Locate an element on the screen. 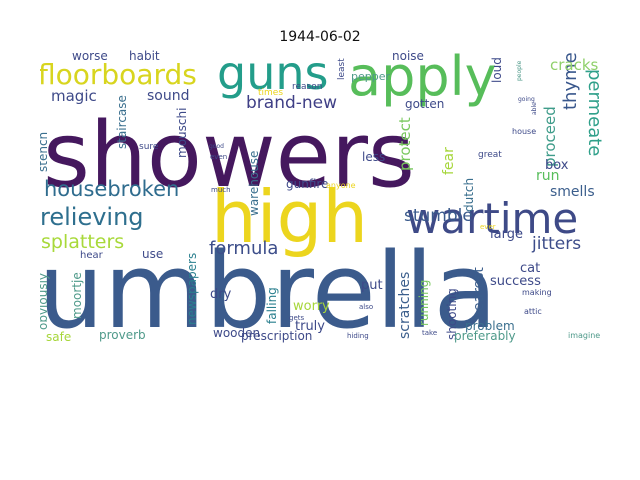 This screenshot has width=640, height=480. cloud-word: obviously is located at coordinates (45, 301).